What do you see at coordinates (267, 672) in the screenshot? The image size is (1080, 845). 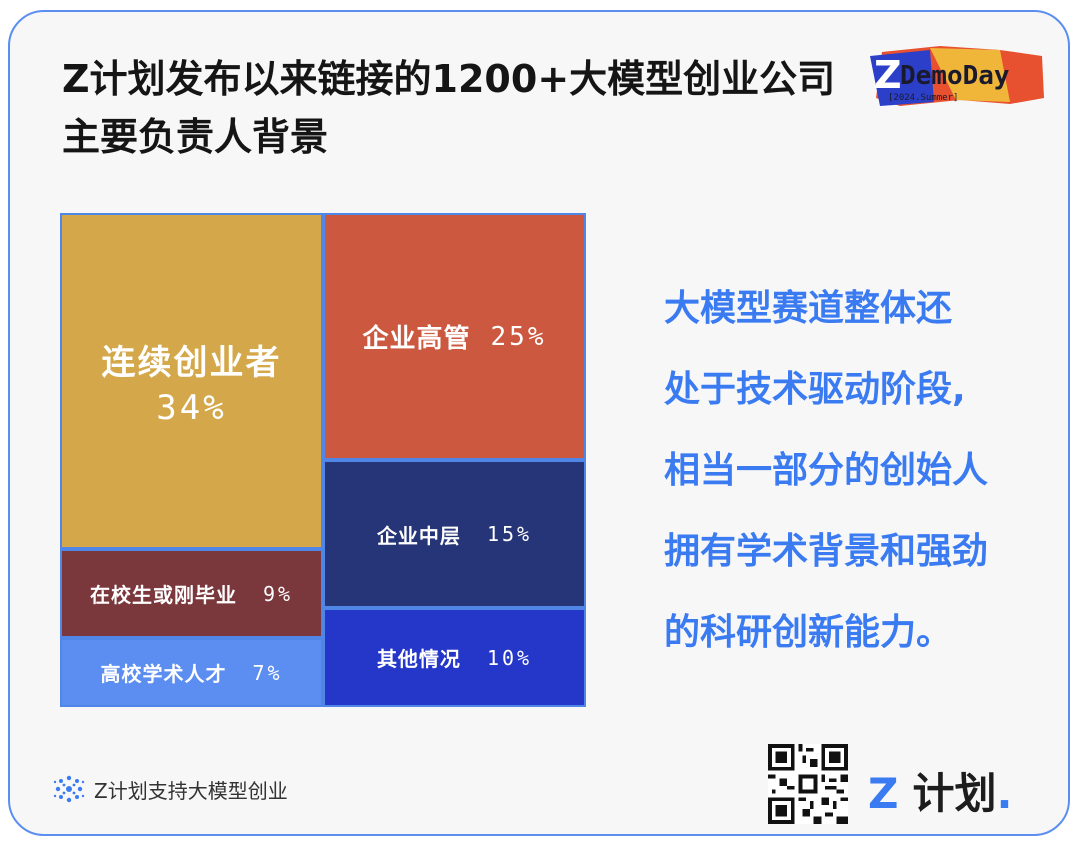 I see `treemap-value: 7%` at bounding box center [267, 672].